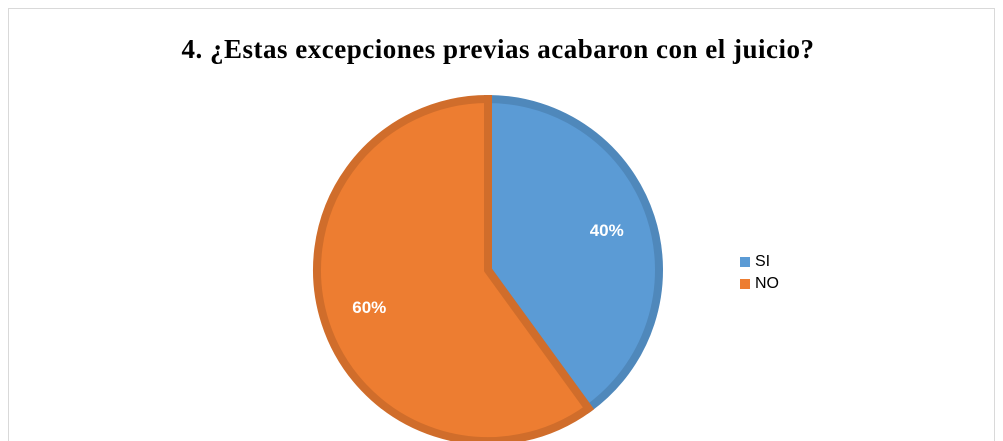 This screenshot has height=441, width=1003. I want to click on slice-edge, so click(573, 254).